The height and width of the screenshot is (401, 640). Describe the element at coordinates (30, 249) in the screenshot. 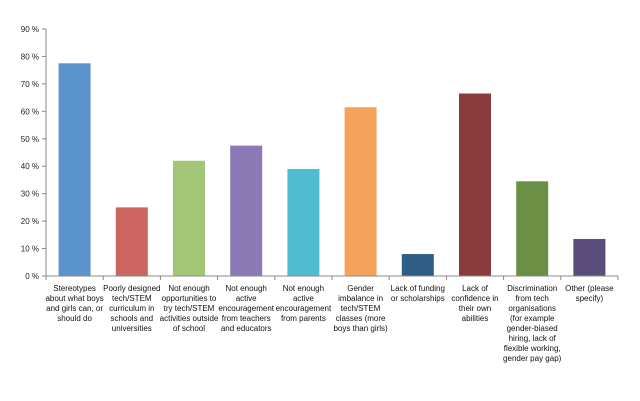

I see `y-tick-label: 10 %` at that location.